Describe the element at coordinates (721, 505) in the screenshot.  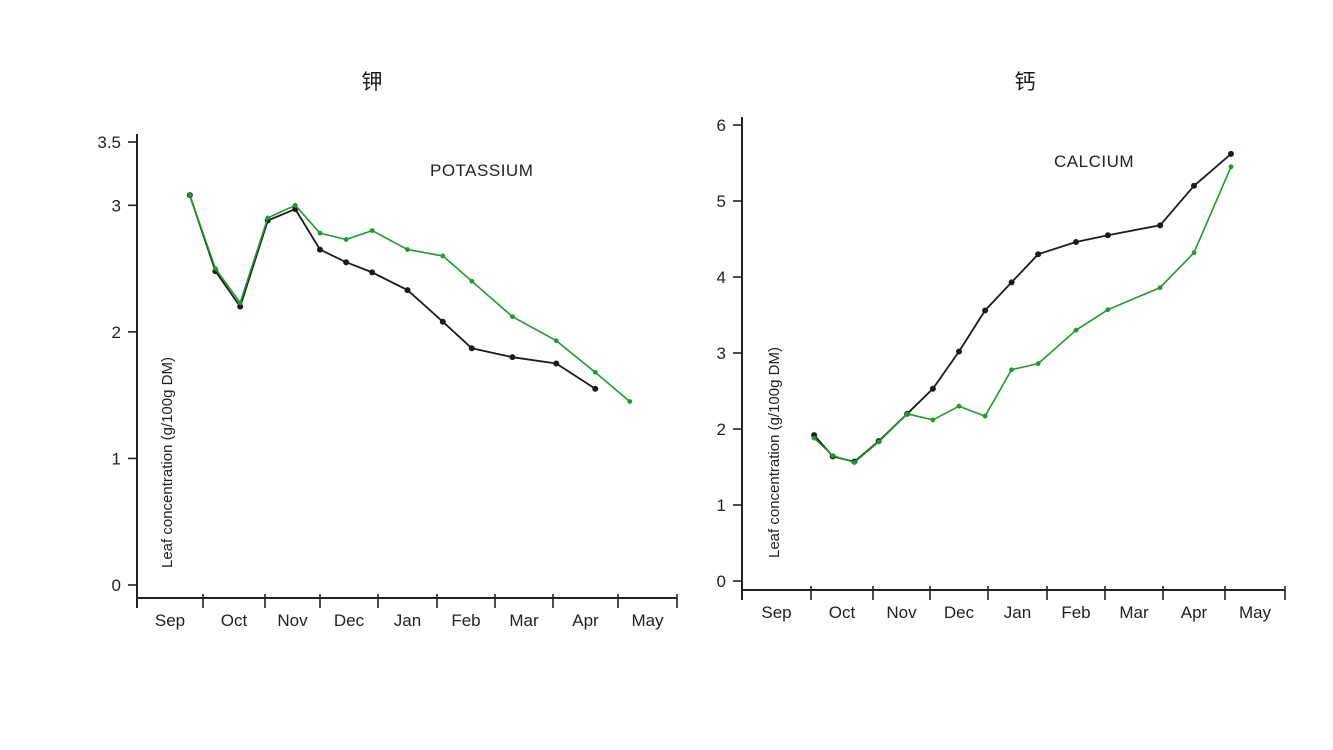
I see `calcium-y-tick-label: 1` at that location.